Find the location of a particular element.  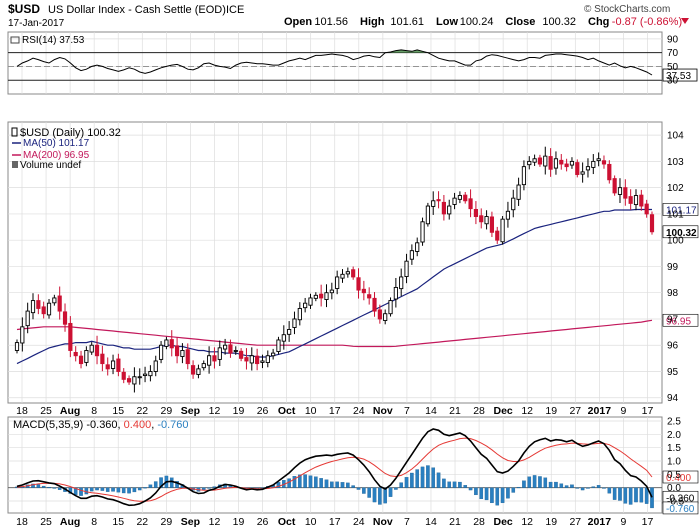

macd-legend-values: MACD(5,35,9) -0.360, is located at coordinates (68, 425).